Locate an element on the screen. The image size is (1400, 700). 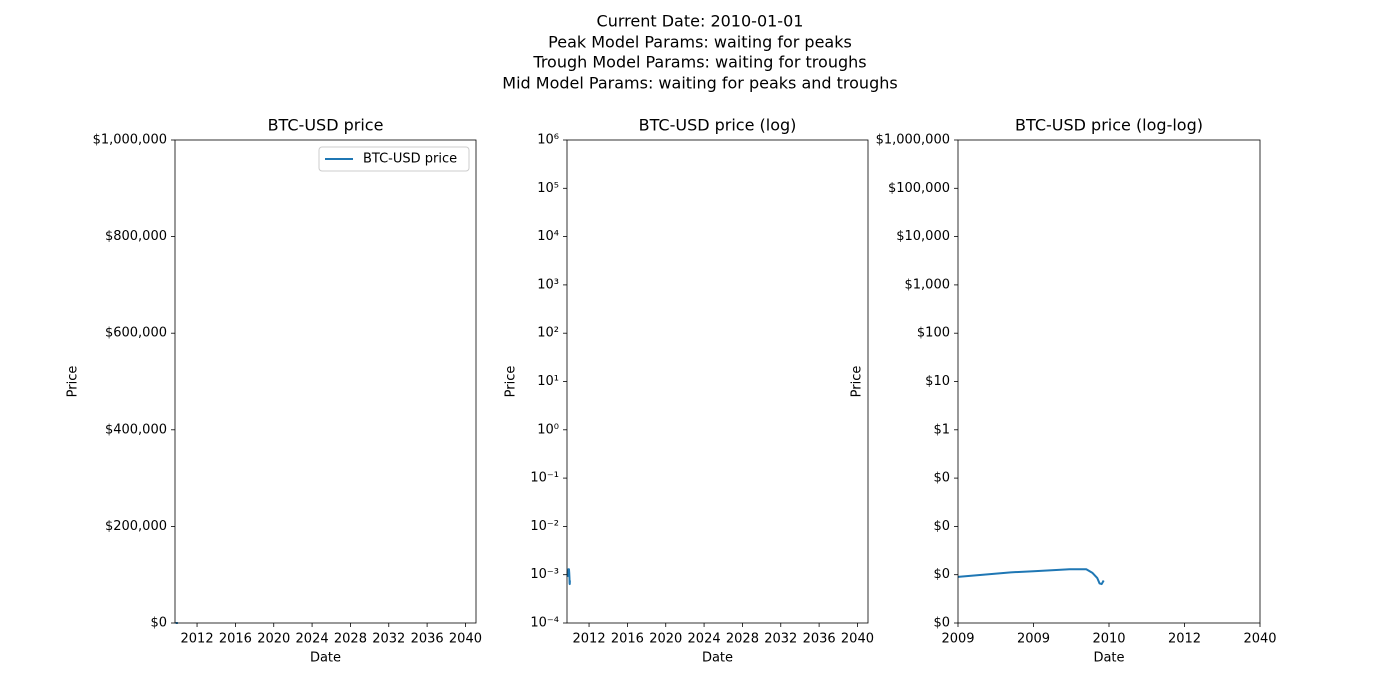
legend-label: BTC-USD price is located at coordinates (410, 159).